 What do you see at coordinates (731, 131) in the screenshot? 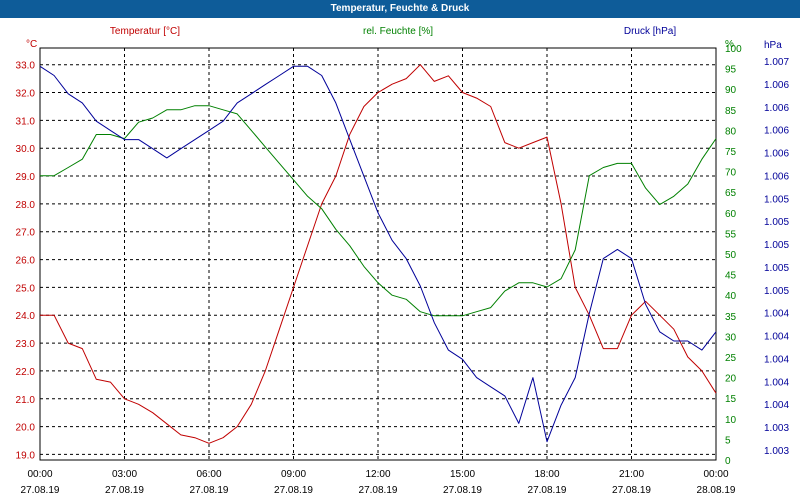
I see `y-tick-humidity: 80` at bounding box center [731, 131].